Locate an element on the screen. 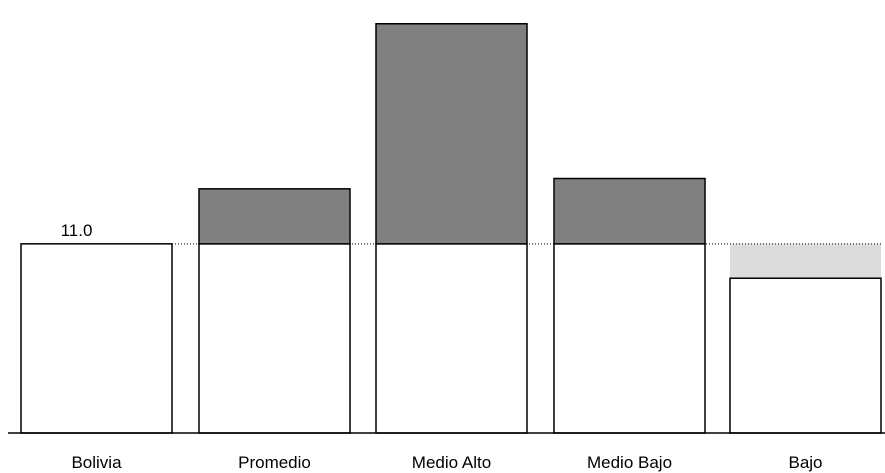  bar-excess-promedio is located at coordinates (274, 216).